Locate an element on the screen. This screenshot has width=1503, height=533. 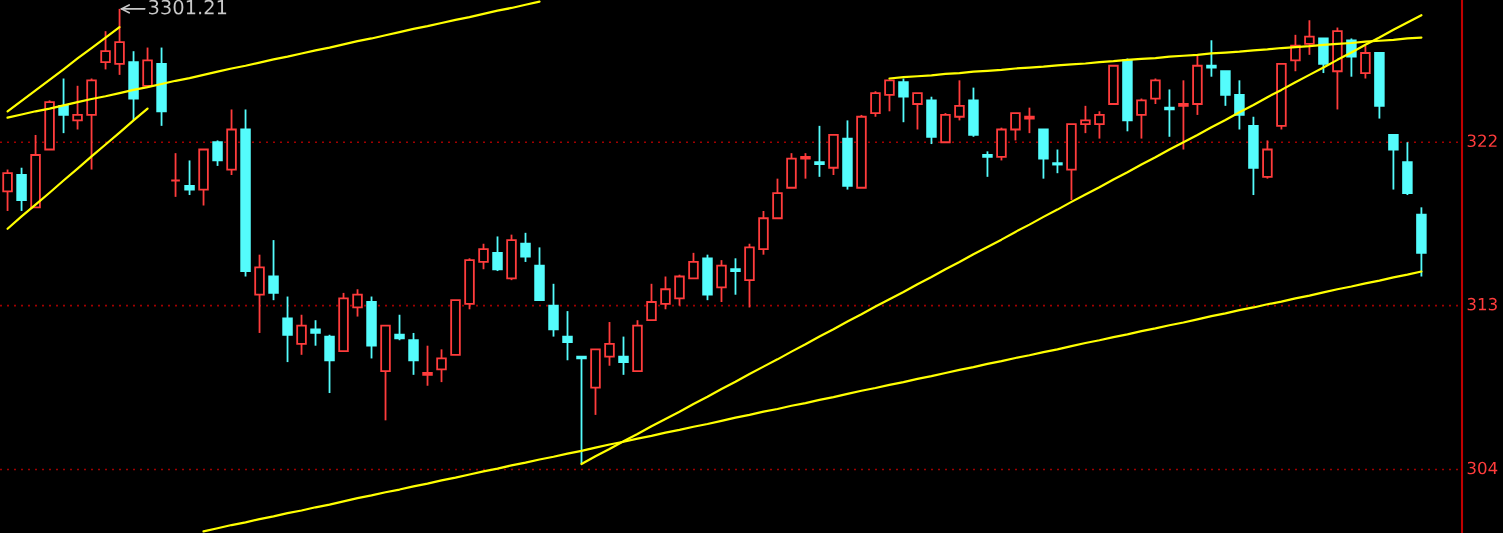
text: 322 is located at coordinates (1482, 141).